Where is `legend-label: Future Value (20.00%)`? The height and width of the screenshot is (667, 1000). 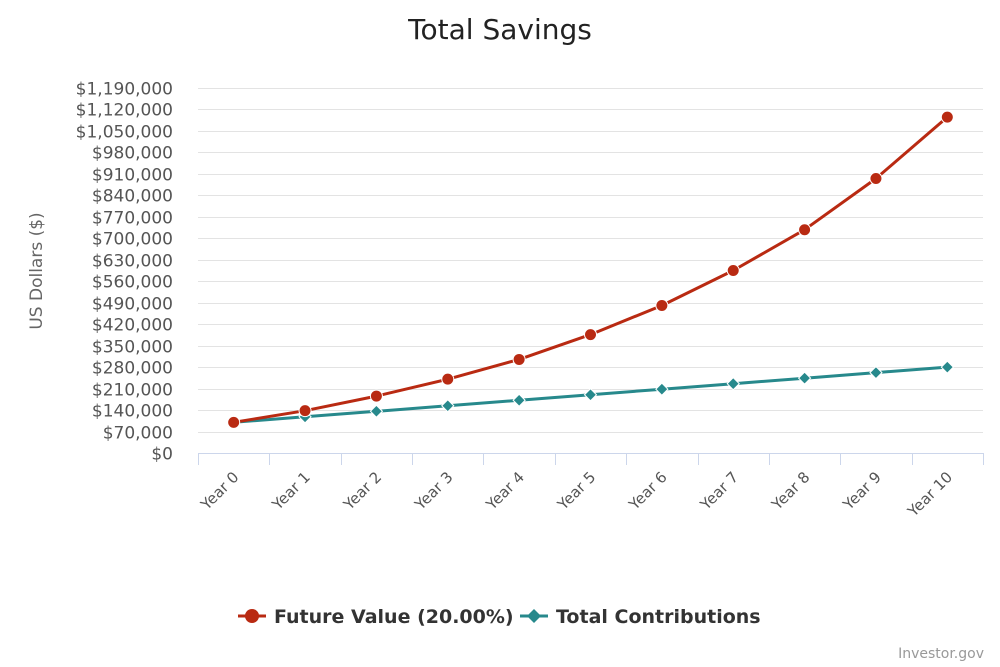
legend-label: Future Value (20.00%) is located at coordinates (394, 617).